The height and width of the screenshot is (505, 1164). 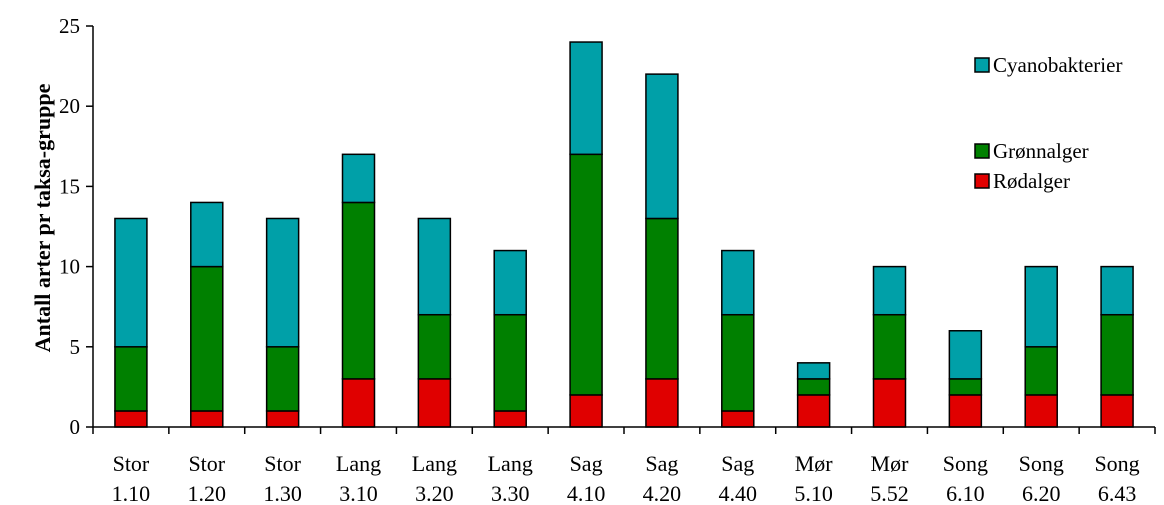 What do you see at coordinates (282, 493) in the screenshot?
I see `x-tick-label-station: 1.30` at bounding box center [282, 493].